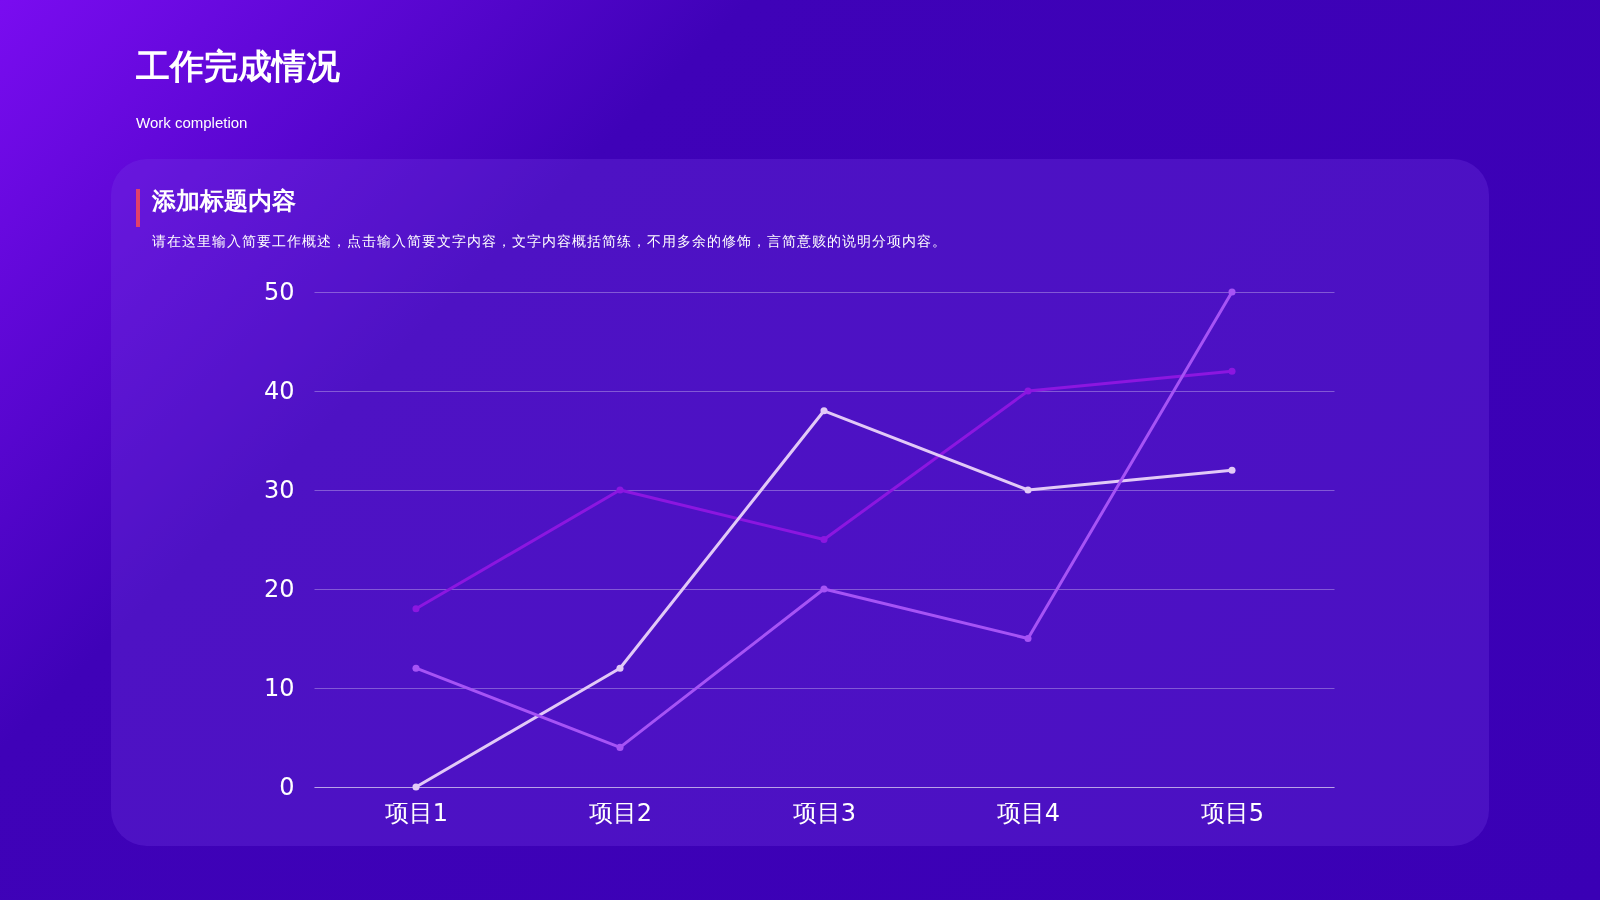 Image resolution: width=1600 pixels, height=900 pixels. What do you see at coordinates (620, 812) in the screenshot?
I see `x-tick-label: 项目2` at bounding box center [620, 812].